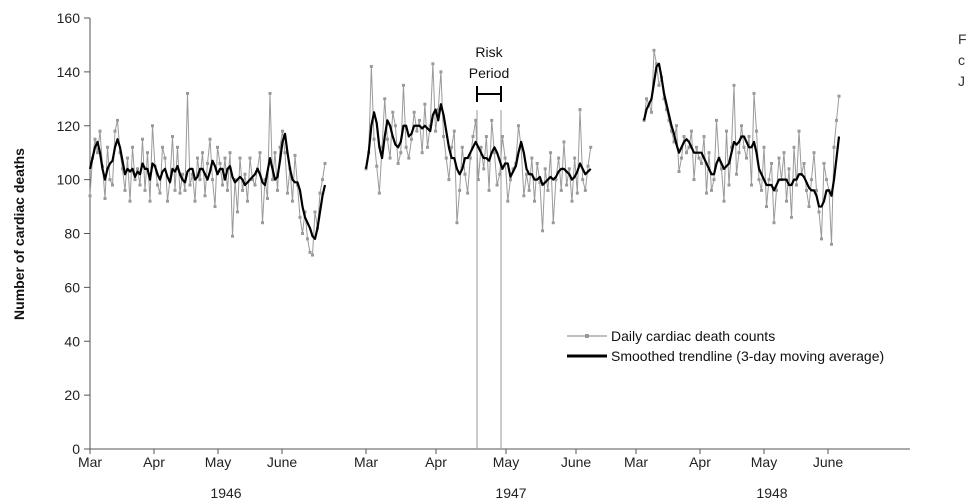  What do you see at coordinates (69, 180) in the screenshot?
I see `y-tick-label: 100` at bounding box center [69, 180].